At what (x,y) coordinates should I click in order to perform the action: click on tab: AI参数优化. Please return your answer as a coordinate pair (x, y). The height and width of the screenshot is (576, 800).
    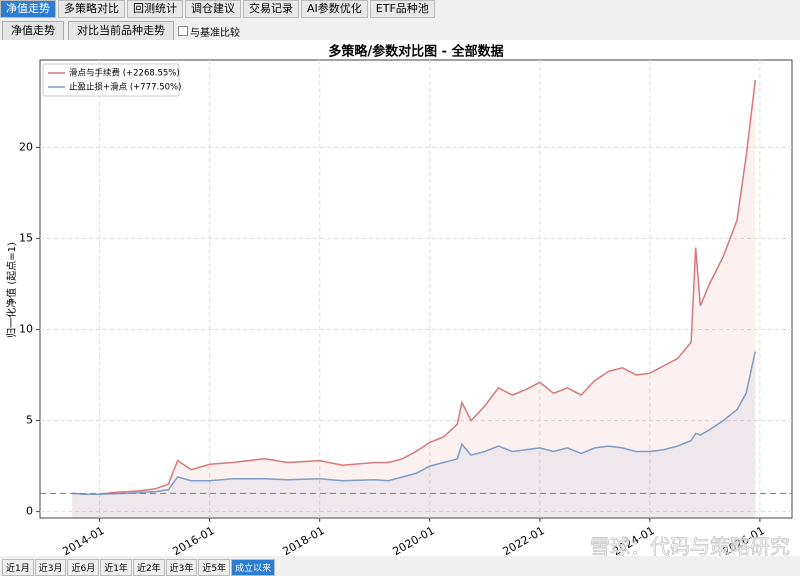
    Looking at the image, I should click on (334, 9).